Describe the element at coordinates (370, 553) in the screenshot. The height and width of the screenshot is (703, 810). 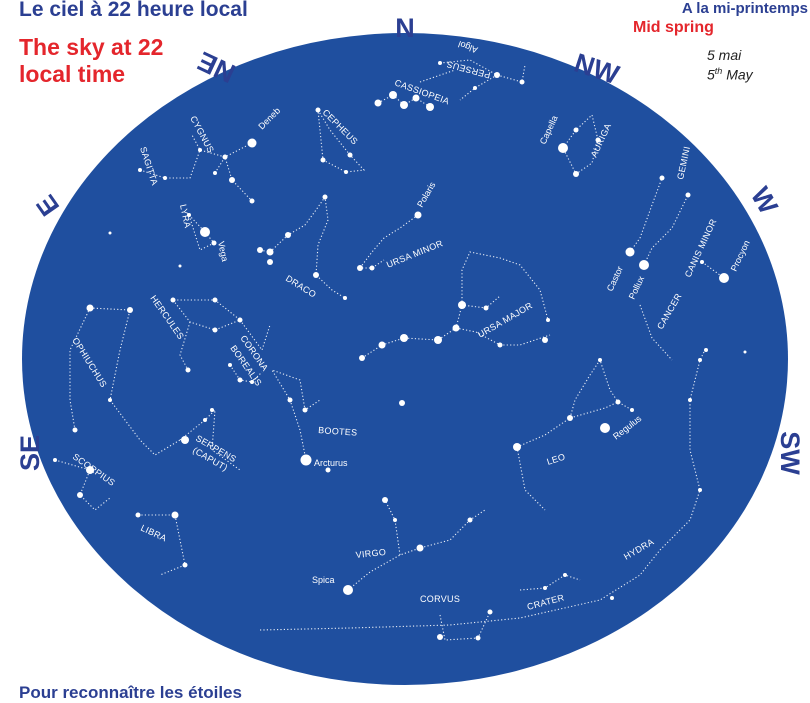
I see `label-virgo: VIRGO` at that location.